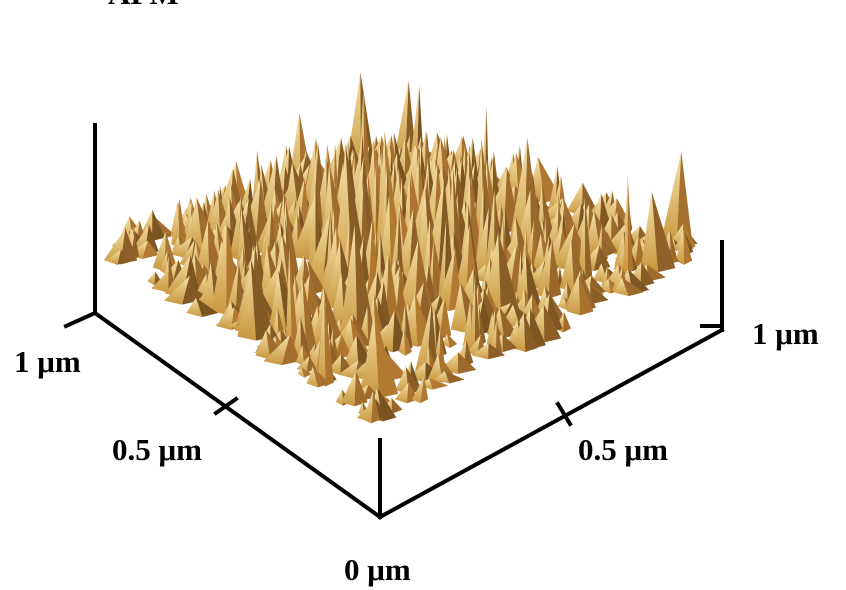  I want to click on end-tick, so click(80, 319).